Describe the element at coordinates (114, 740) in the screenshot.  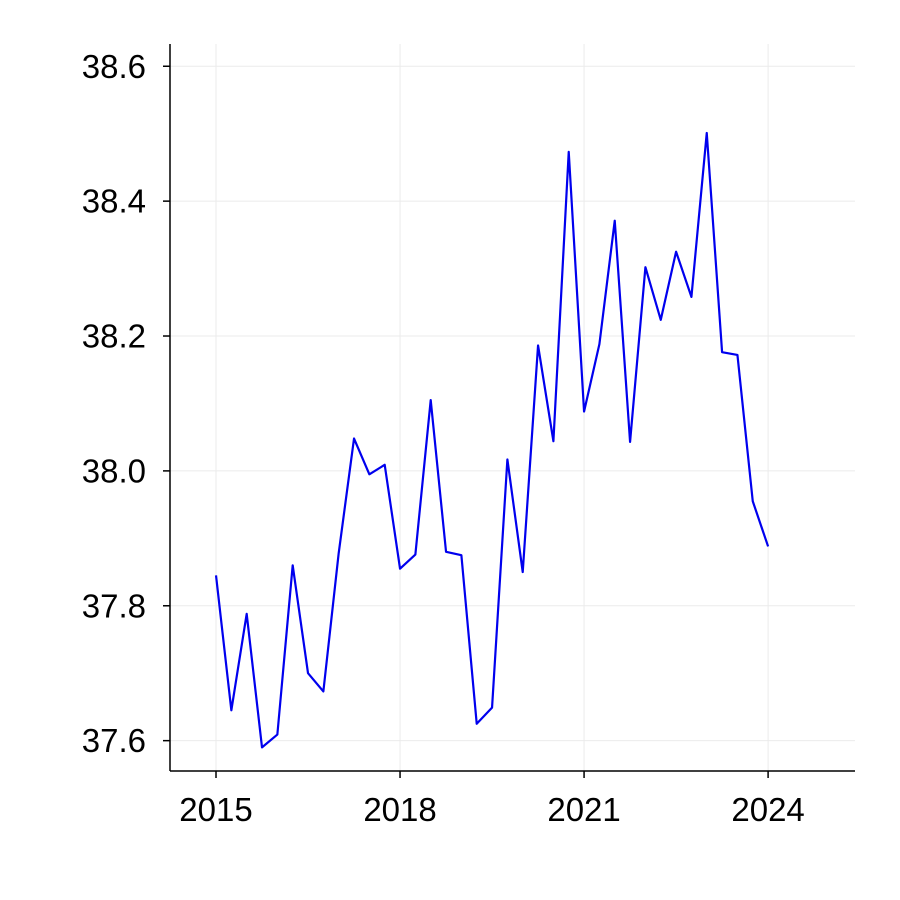
I see `y-tick-label: 37.6` at that location.